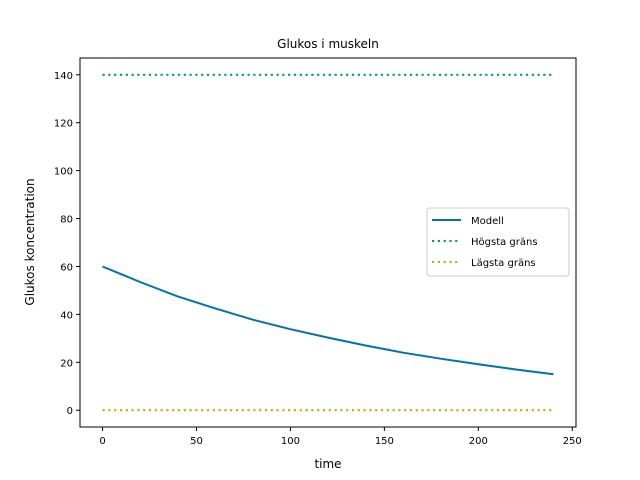 The width and height of the screenshot is (640, 480). What do you see at coordinates (504, 242) in the screenshot?
I see `legend-label-1: Högsta gräns` at bounding box center [504, 242].